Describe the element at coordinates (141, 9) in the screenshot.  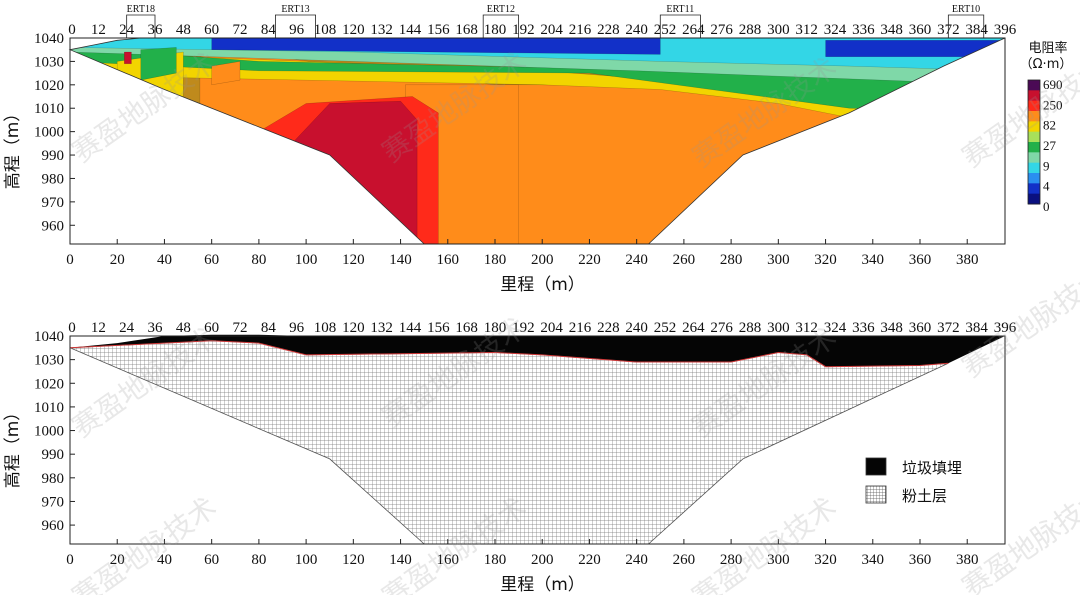
I see `survey-line-label: ERT18` at that location.